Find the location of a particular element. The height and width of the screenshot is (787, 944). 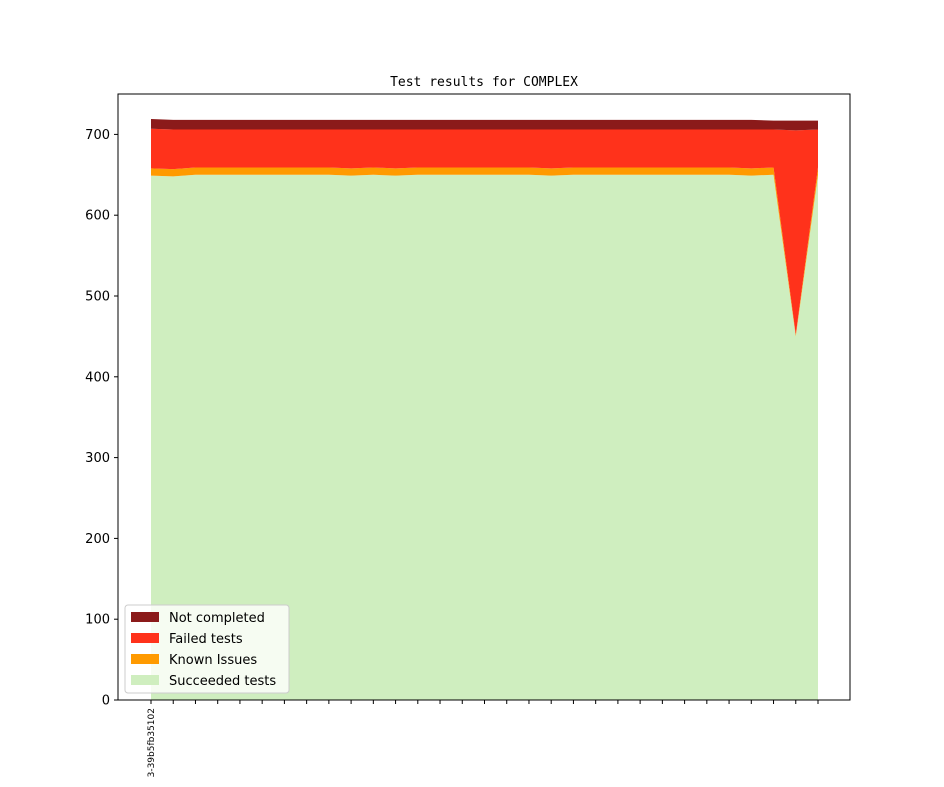

legend-label-3: Succeeded tests is located at coordinates (222, 681).